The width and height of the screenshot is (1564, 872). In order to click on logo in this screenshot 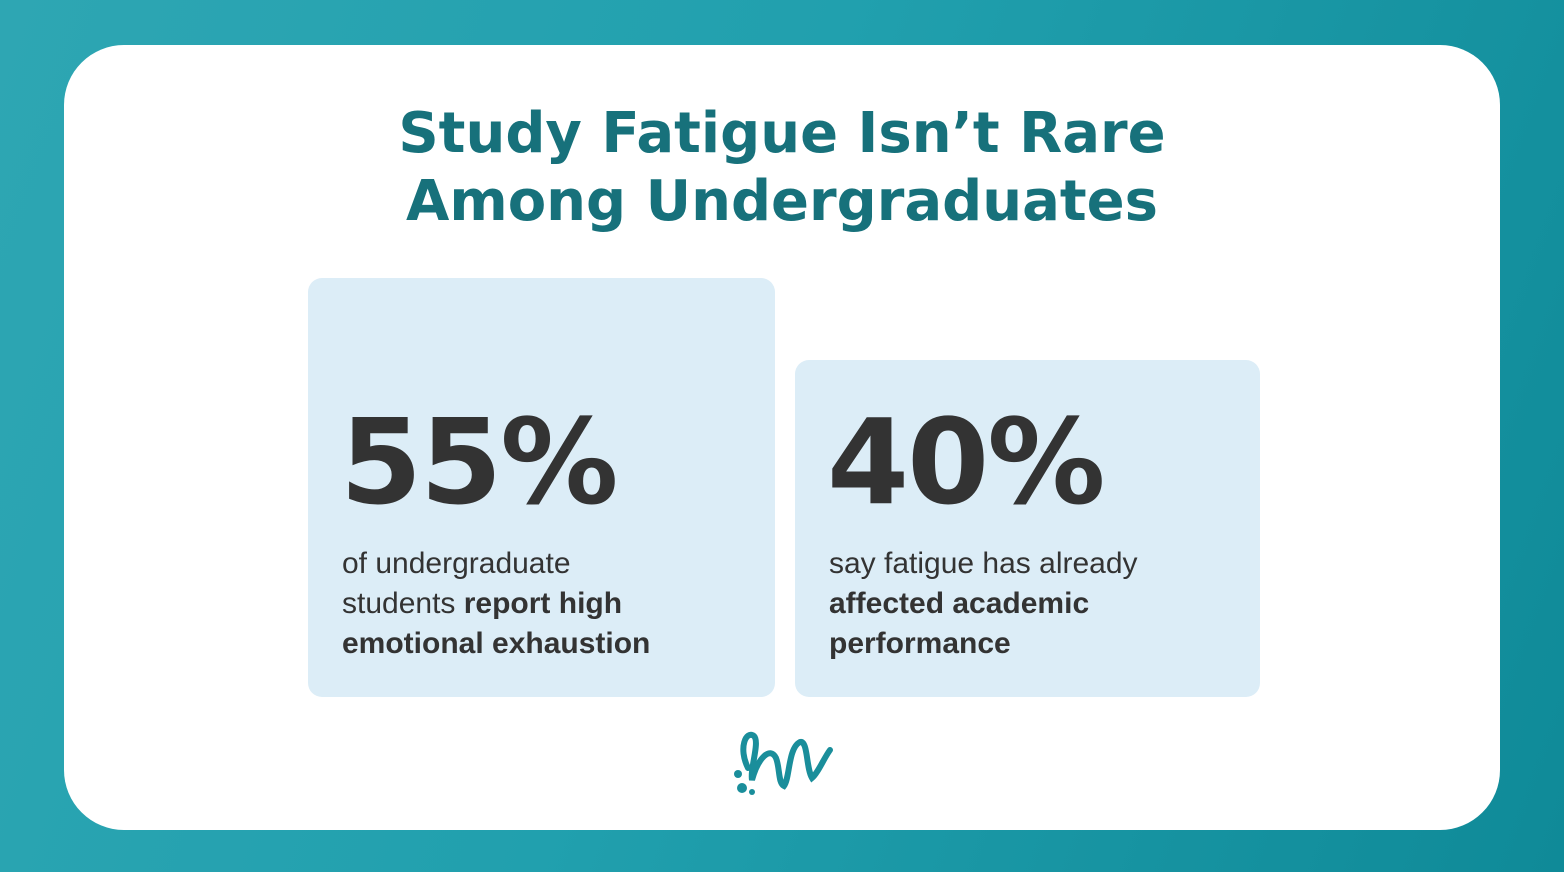, I will do `click(783, 763)`.